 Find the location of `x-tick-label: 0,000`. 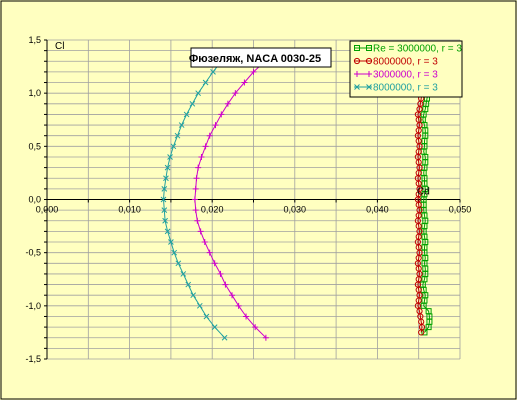

x-tick-label: 0,000 is located at coordinates (47, 210).